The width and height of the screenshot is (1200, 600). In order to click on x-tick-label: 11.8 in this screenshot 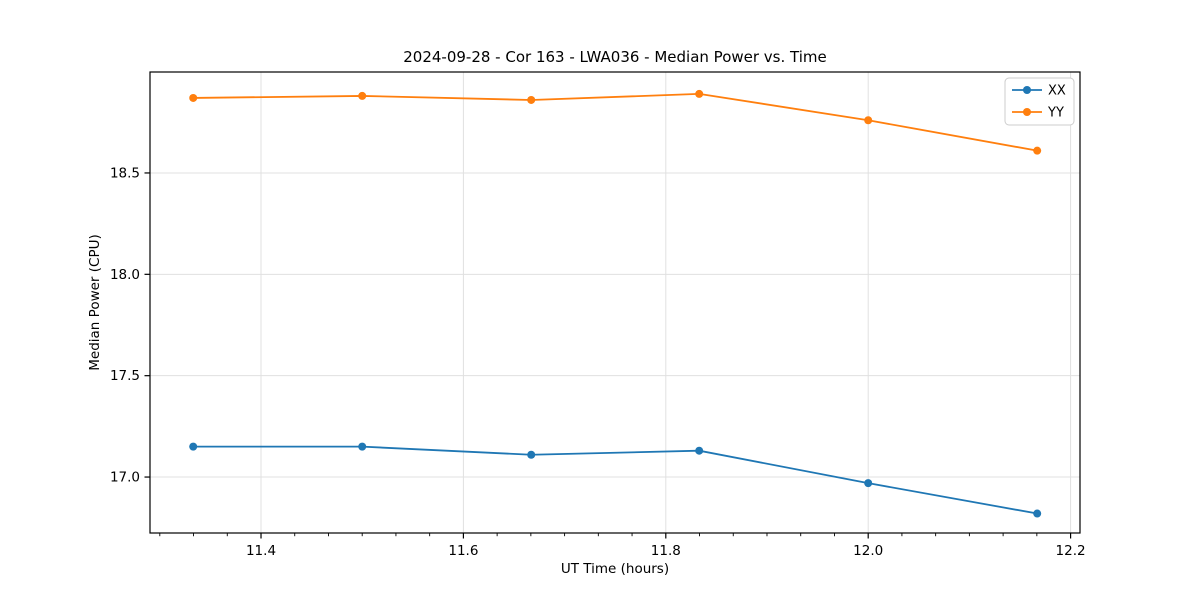, I will do `click(666, 551)`.